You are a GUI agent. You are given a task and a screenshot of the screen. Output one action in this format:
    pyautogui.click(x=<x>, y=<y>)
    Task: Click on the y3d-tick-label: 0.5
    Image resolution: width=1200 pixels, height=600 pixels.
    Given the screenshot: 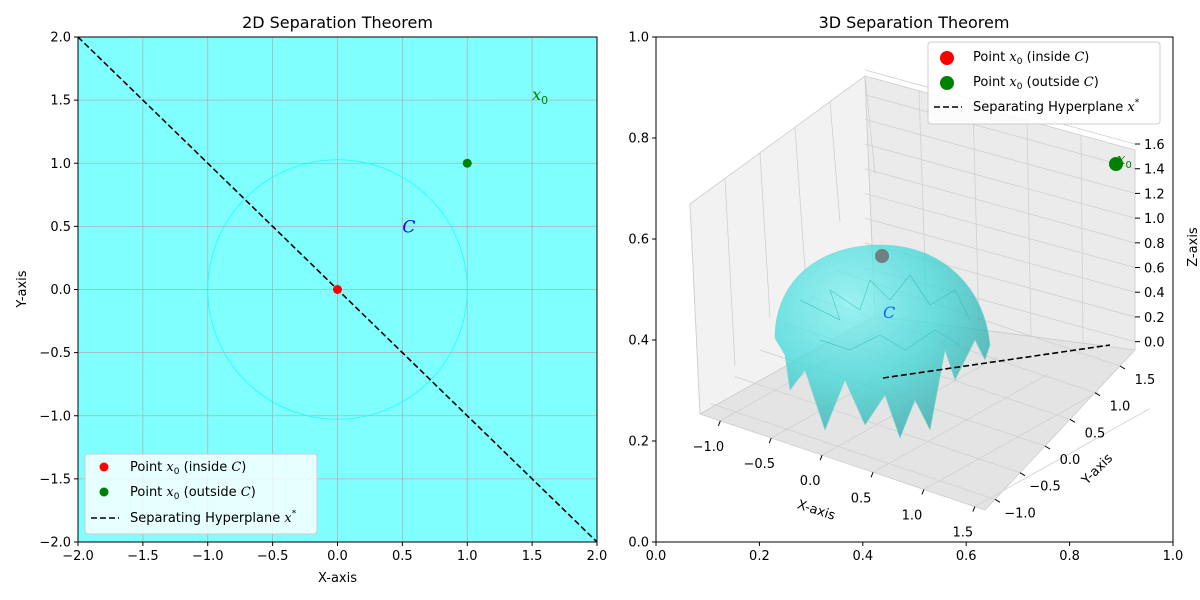 What is the action you would take?
    pyautogui.click(x=1095, y=433)
    